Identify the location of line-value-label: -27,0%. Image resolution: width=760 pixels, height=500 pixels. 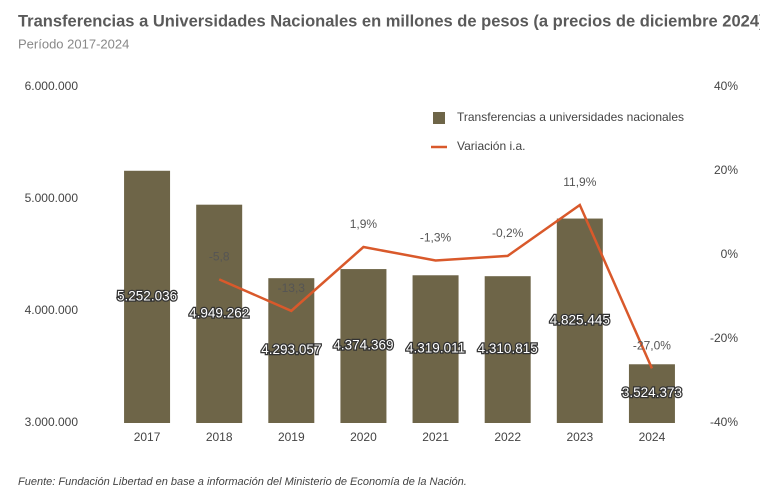
(652, 346).